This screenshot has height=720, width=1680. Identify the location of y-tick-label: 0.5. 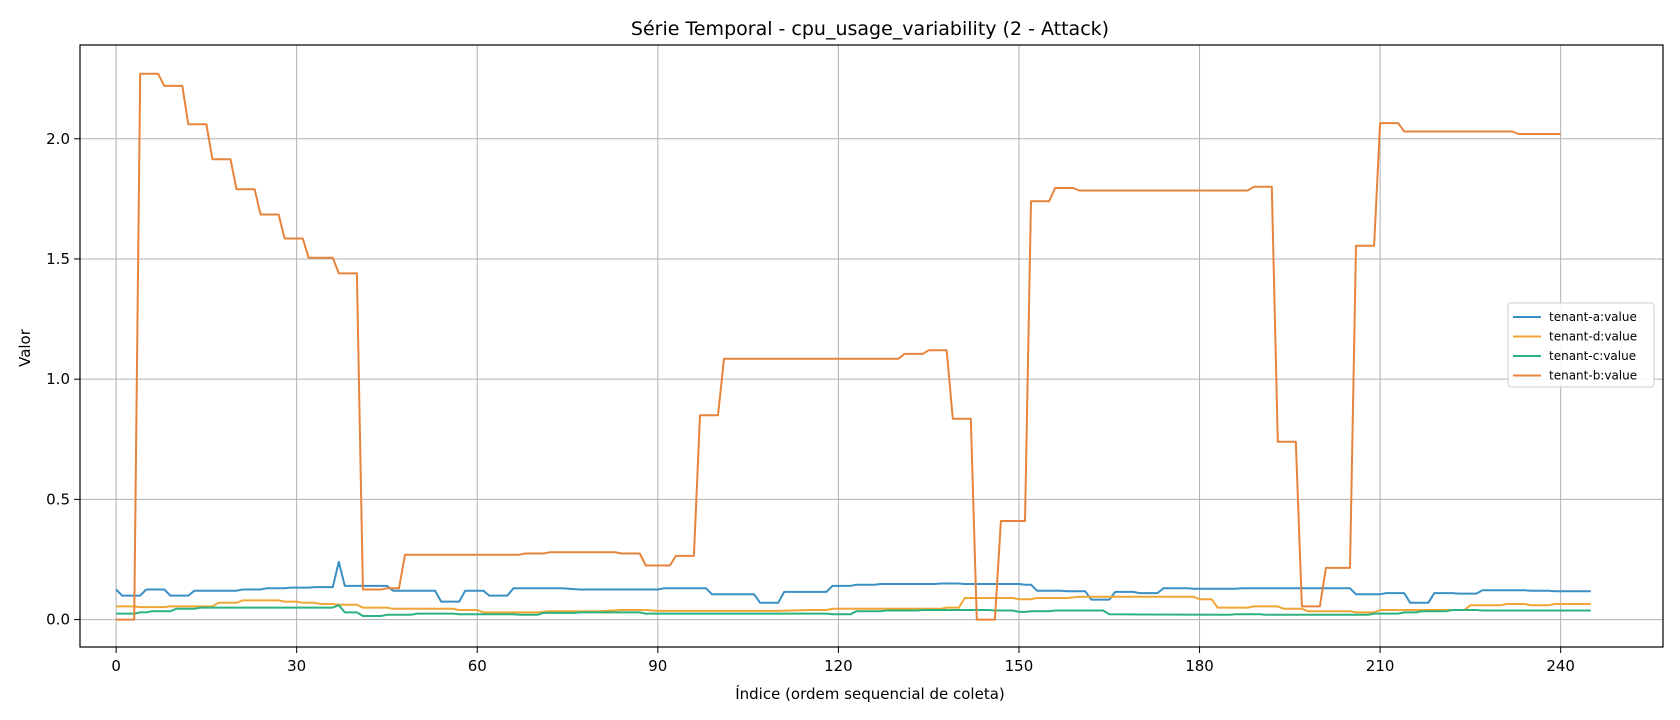
(58, 499).